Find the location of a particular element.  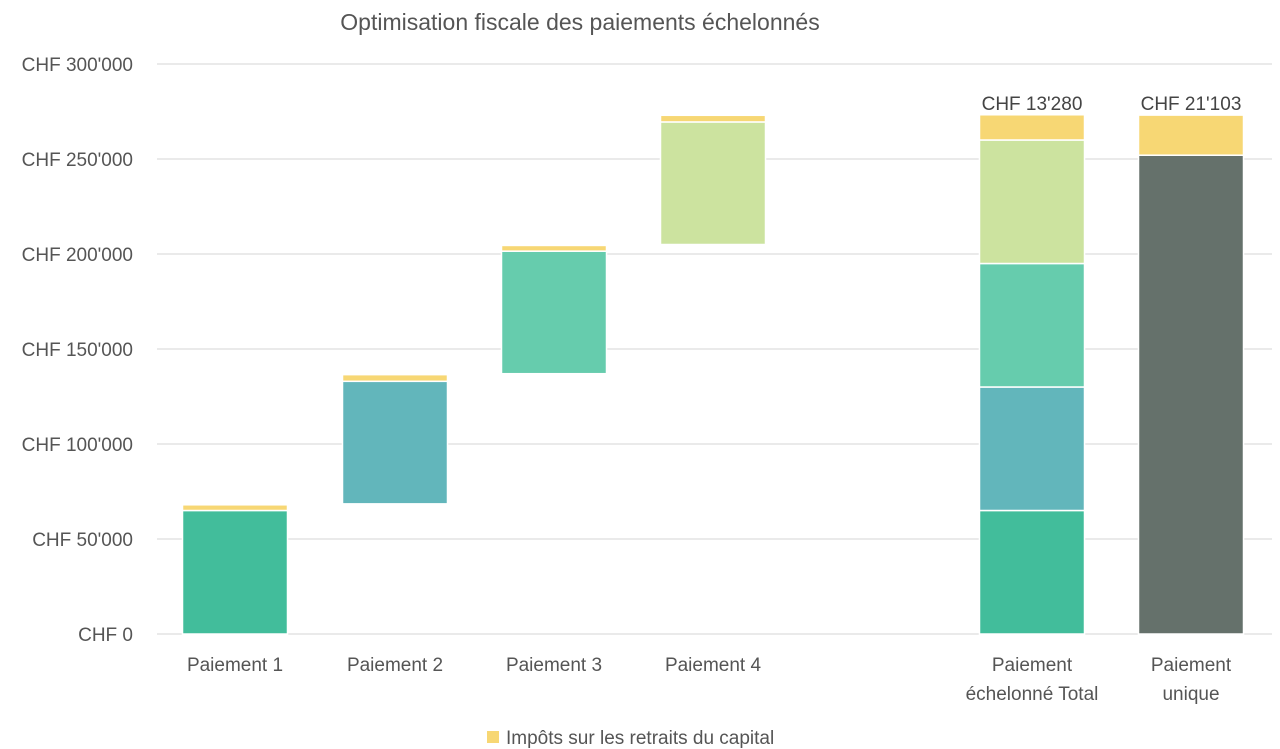

y-tick-label: CHF 0 is located at coordinates (105, 635).